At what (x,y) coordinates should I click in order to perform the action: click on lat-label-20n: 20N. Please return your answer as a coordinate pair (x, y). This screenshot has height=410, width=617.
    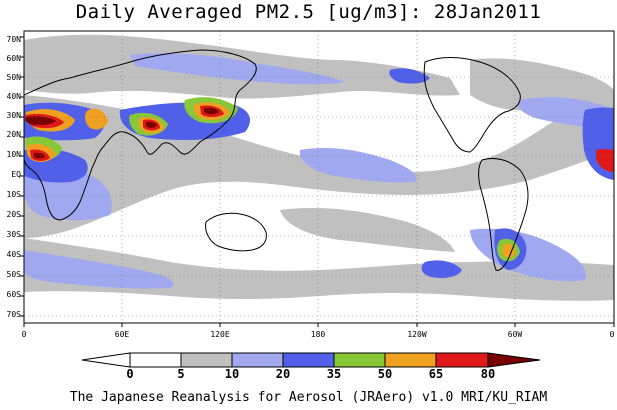
    Looking at the image, I should click on (13, 134).